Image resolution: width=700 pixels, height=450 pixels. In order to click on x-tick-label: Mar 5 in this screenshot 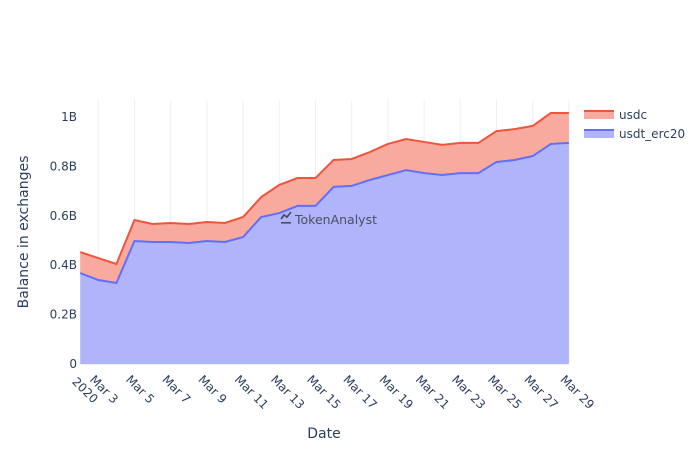, I will do `click(140, 389)`.